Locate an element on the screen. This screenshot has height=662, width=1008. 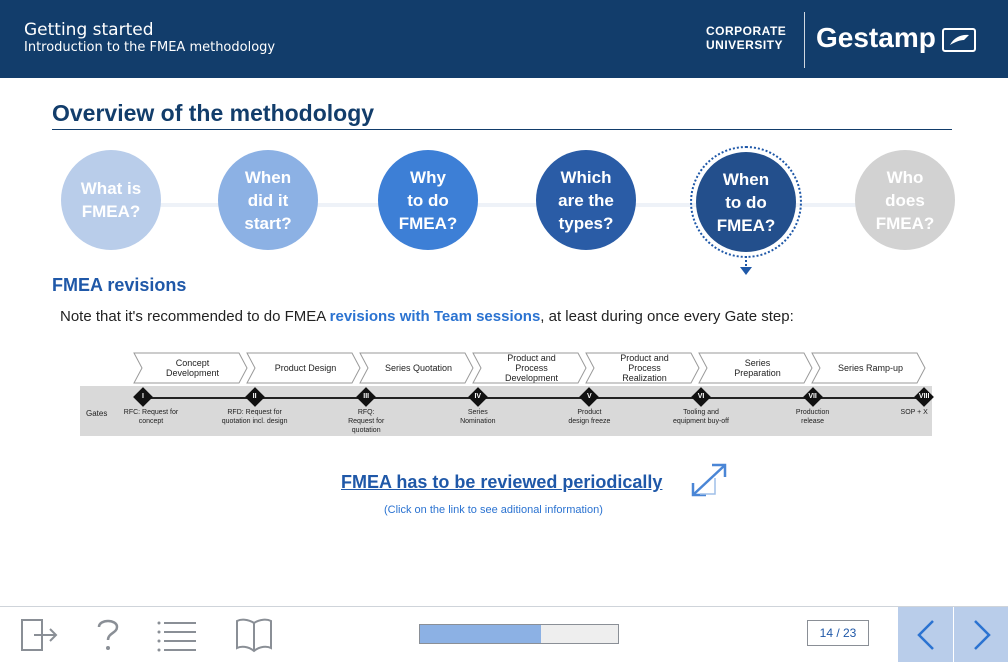
brand-logo-text: Gestamp is located at coordinates (876, 37).